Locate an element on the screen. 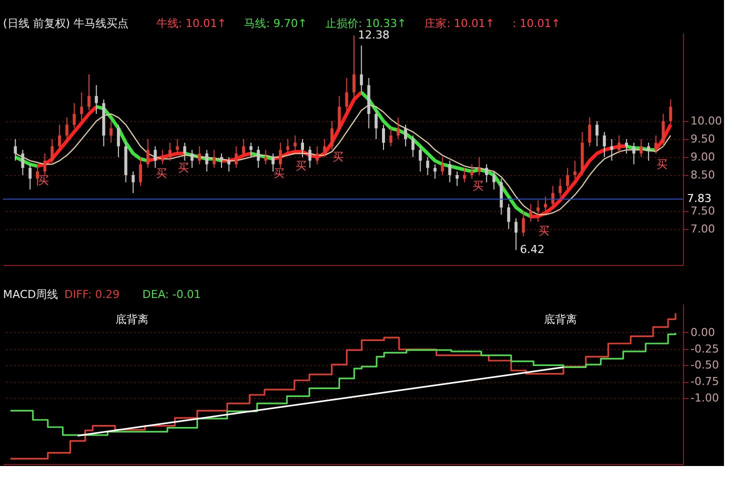  chart-title: MACD周线 is located at coordinates (30, 294).